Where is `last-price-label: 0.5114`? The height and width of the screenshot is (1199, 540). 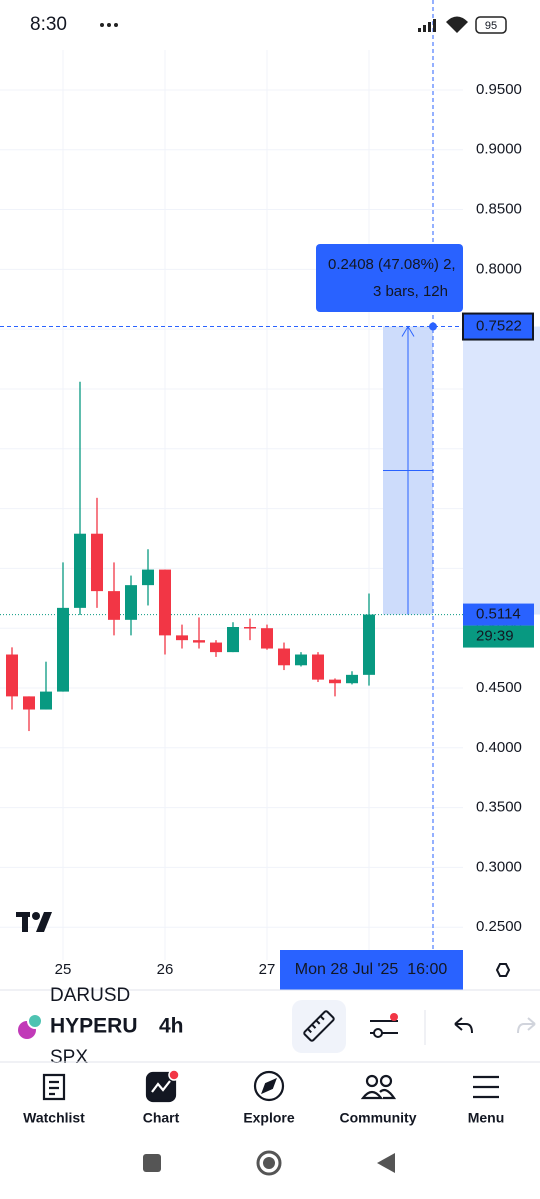 last-price-label: 0.5114 is located at coordinates (498, 614).